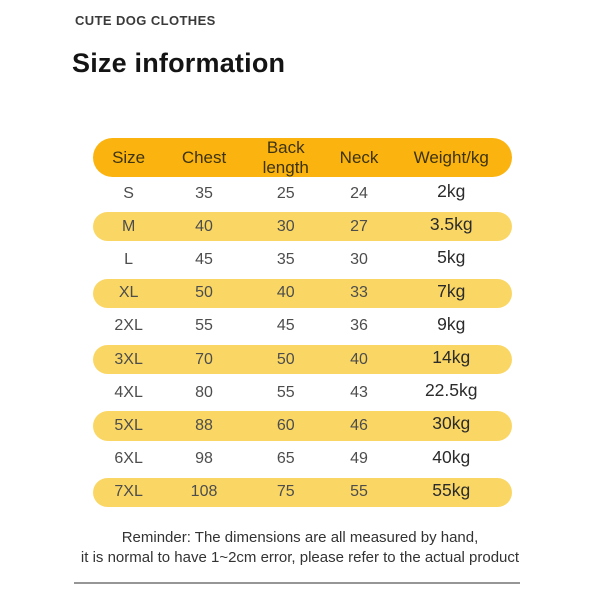 The width and height of the screenshot is (600, 600). Describe the element at coordinates (204, 226) in the screenshot. I see `cell-chest: 40` at that location.